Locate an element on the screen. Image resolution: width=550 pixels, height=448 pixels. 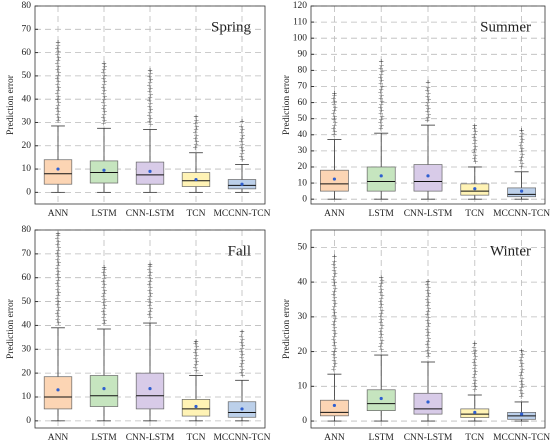
y-tick-label: 110 is located at coordinates (300, 22).